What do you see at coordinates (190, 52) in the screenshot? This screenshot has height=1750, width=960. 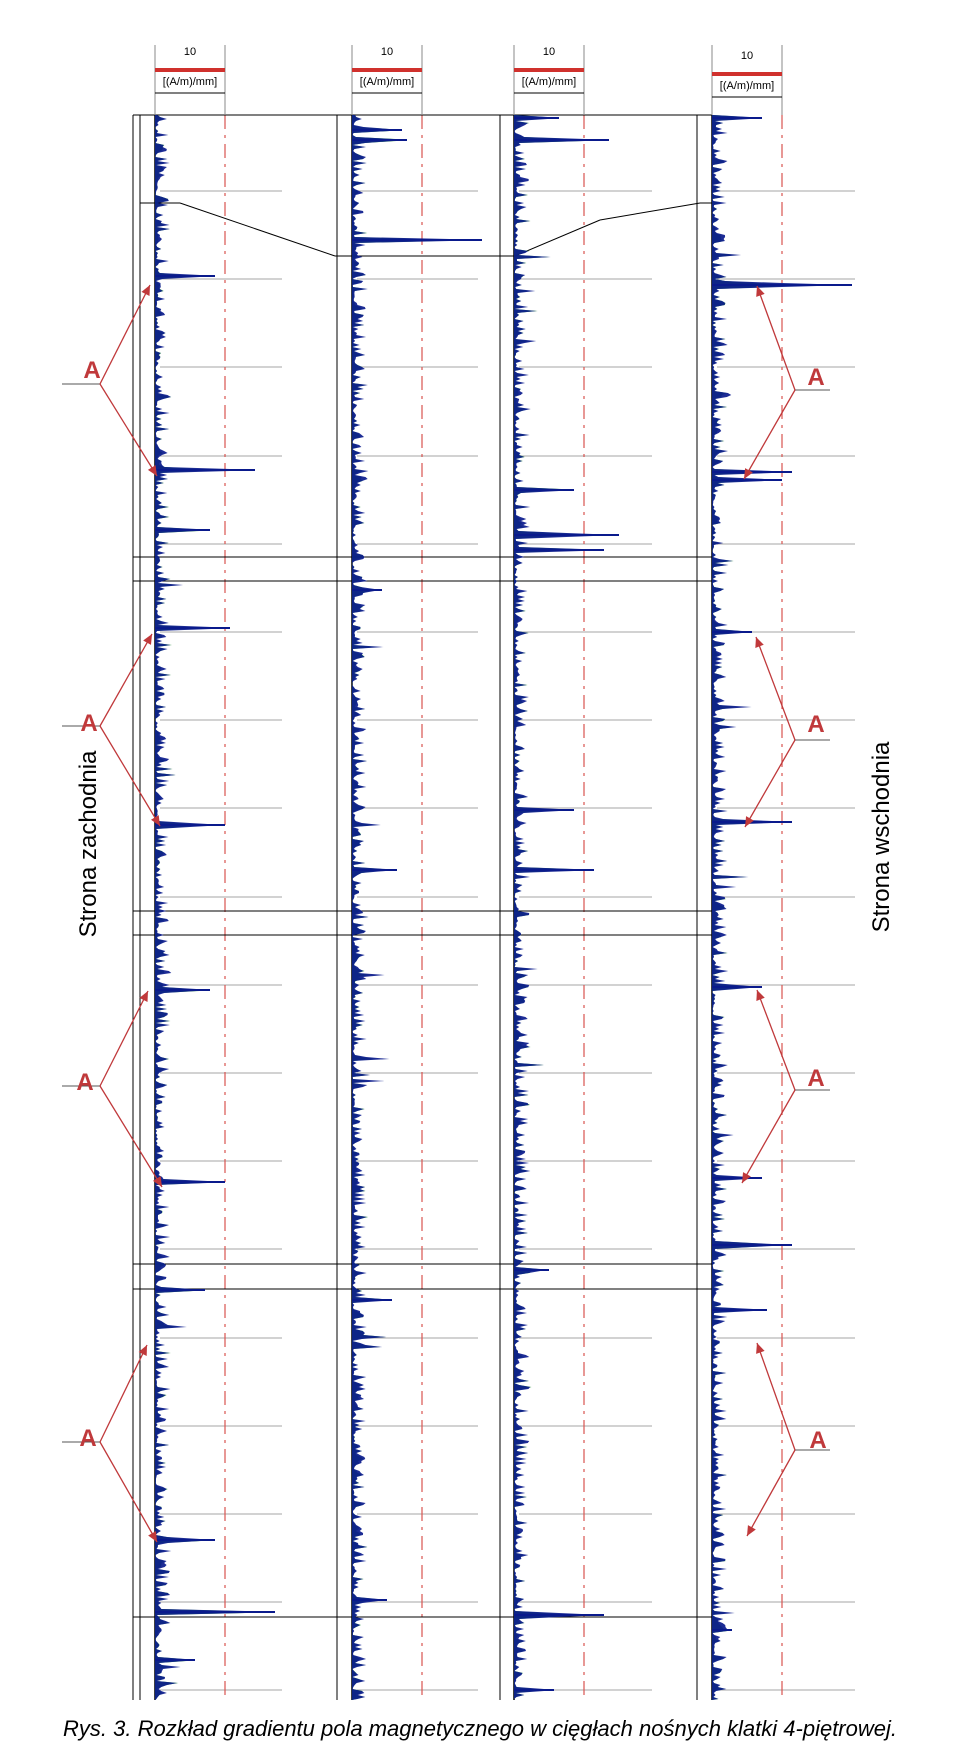 I see `channel-1-scale-value: 10` at bounding box center [190, 52].